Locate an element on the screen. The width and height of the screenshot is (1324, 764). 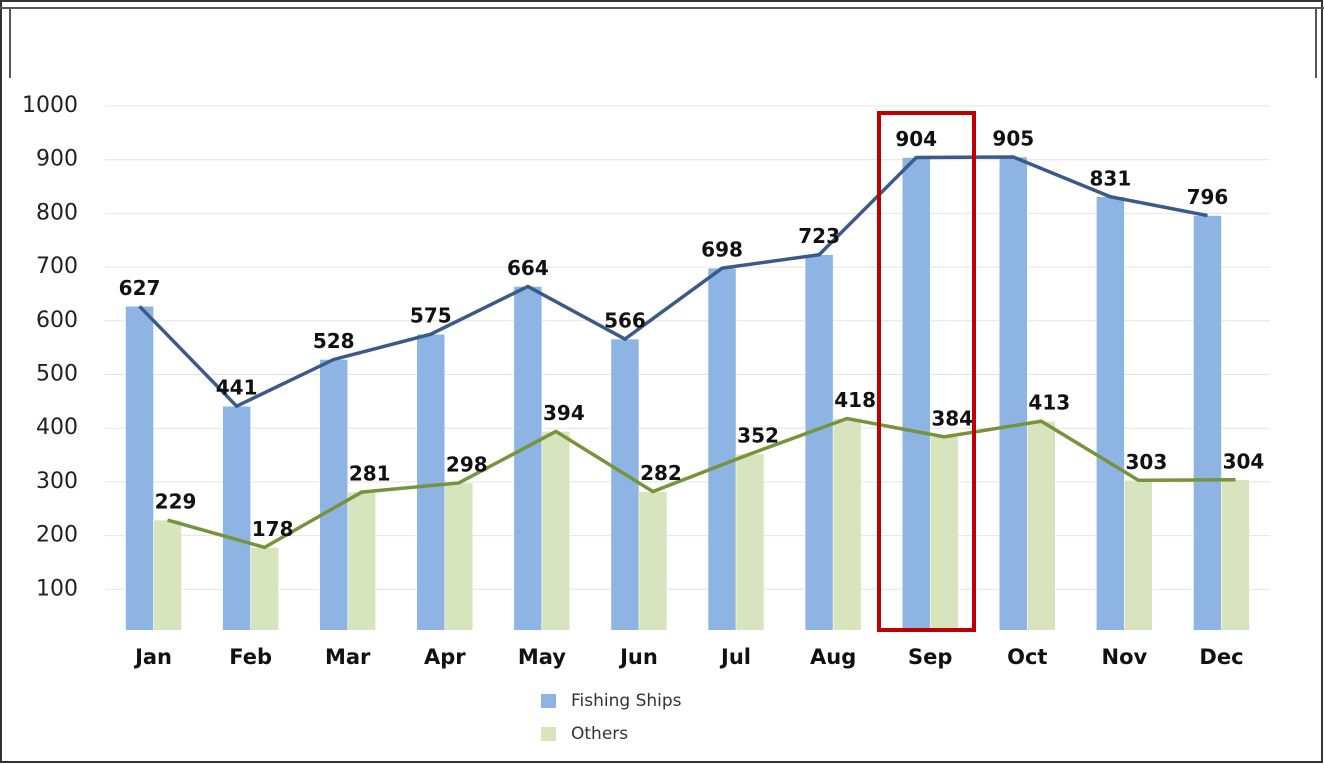
y-tick-label: 200 is located at coordinates (57, 535).